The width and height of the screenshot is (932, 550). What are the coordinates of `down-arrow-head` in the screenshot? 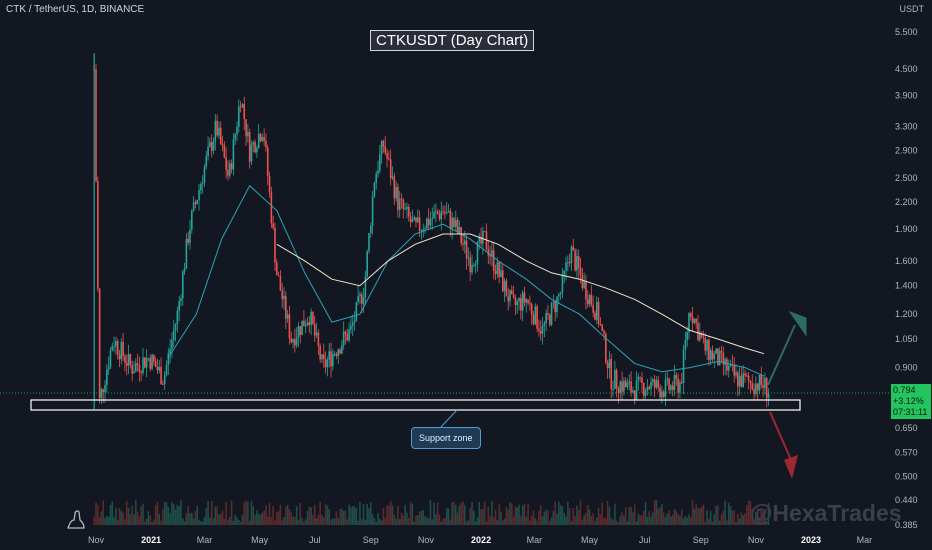 It's located at (791, 467).